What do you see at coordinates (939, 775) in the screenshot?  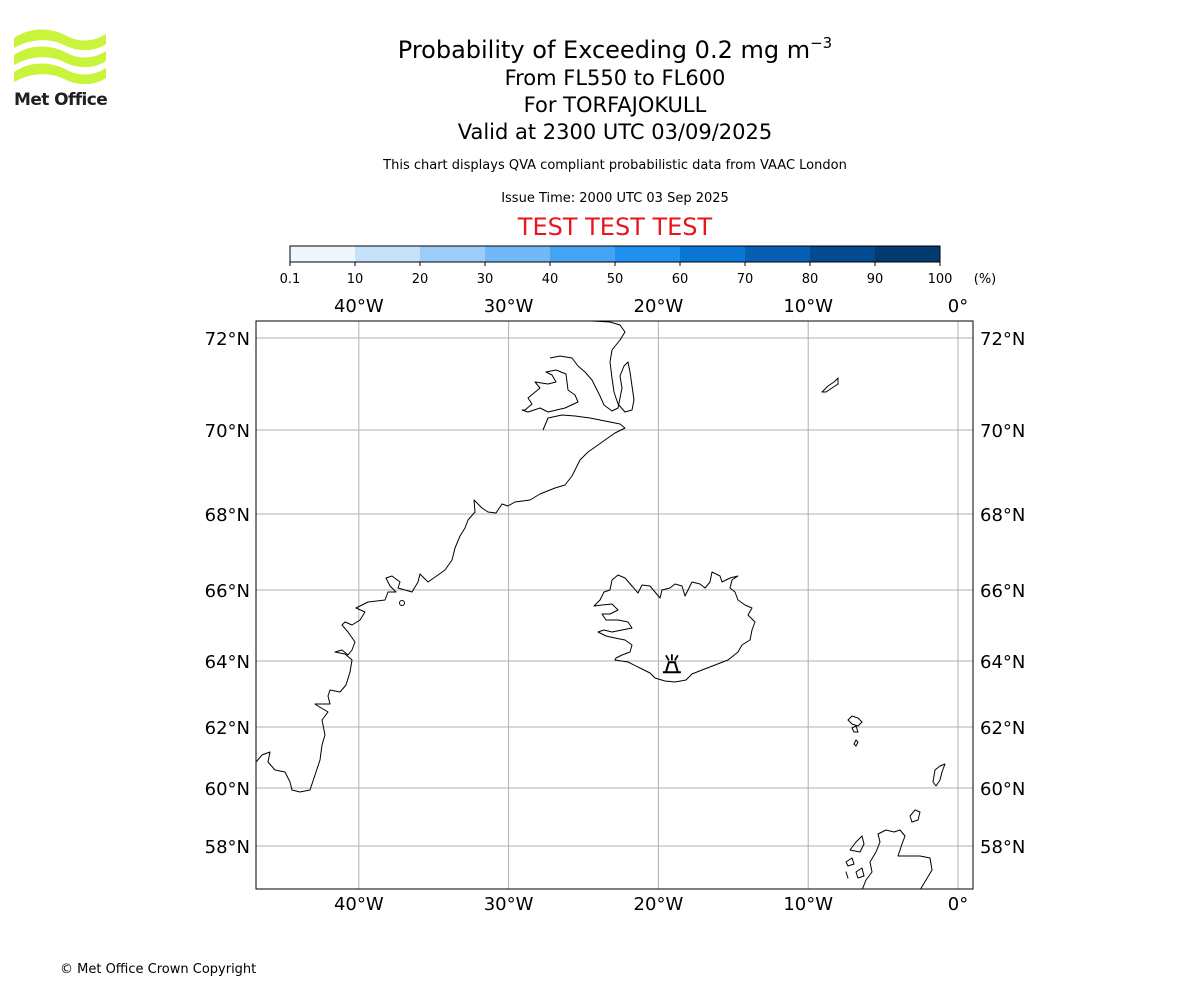 I see `coastline-shetland` at bounding box center [939, 775].